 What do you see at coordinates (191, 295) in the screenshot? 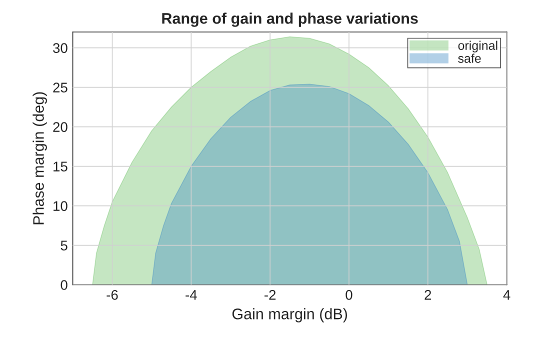
I see `x-tick-label: -4` at bounding box center [191, 295].